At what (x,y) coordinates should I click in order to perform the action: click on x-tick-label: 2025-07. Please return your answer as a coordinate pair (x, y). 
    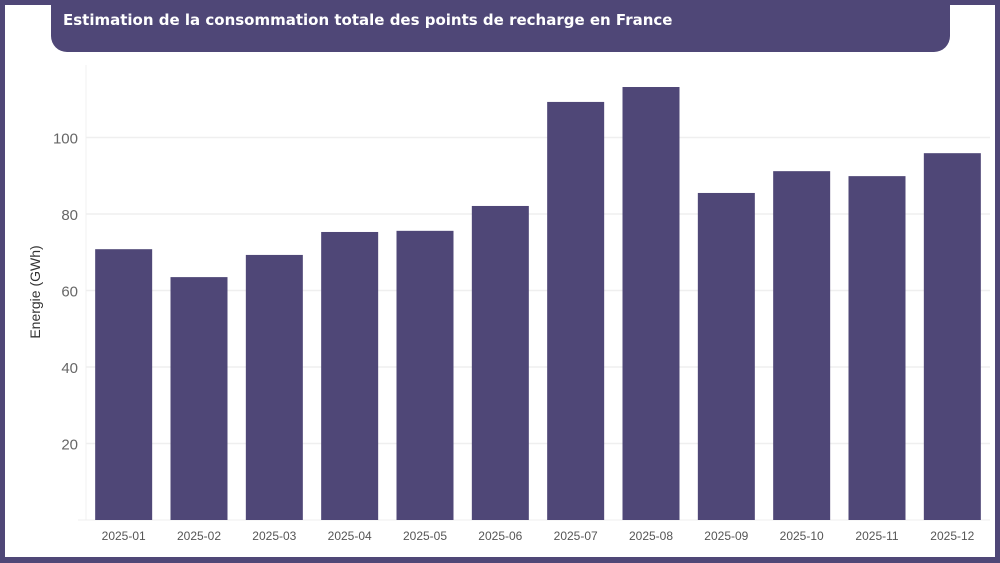
    Looking at the image, I should click on (576, 536).